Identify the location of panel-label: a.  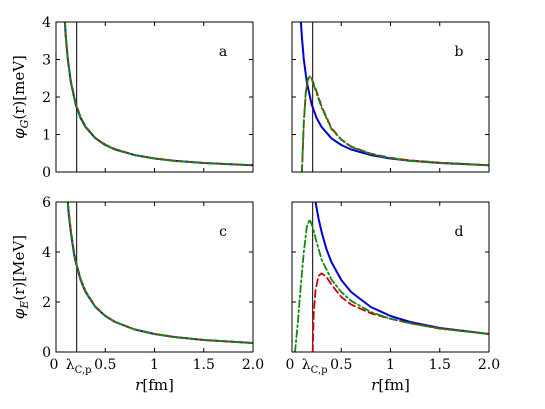
(223, 52).